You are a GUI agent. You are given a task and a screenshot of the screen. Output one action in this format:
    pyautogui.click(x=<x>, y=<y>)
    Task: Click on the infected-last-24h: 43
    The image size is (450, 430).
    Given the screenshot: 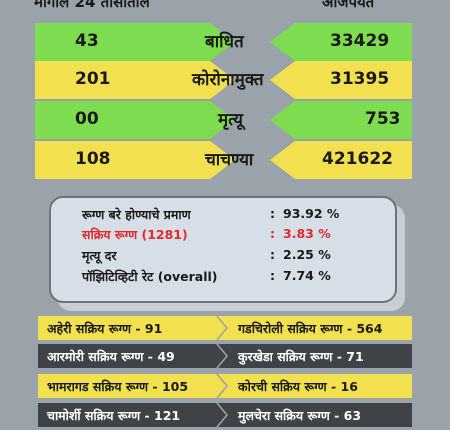 What is the action you would take?
    pyautogui.click(x=87, y=41)
    